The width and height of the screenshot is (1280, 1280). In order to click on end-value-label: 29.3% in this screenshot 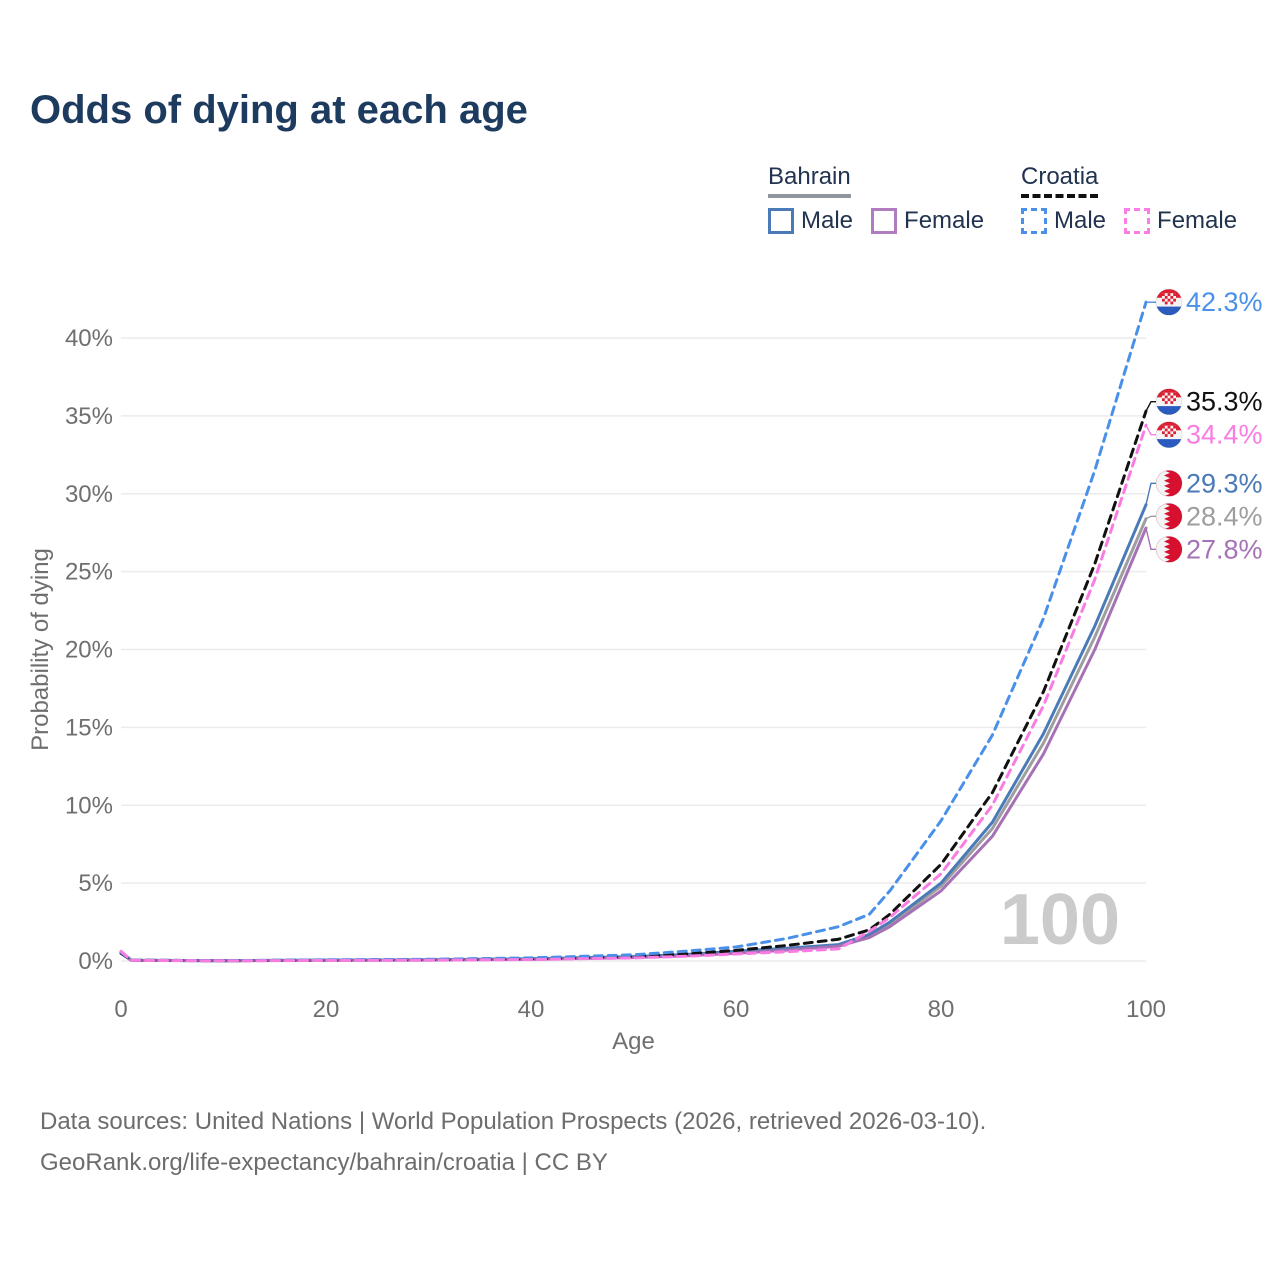, I will do `click(1224, 483)`.